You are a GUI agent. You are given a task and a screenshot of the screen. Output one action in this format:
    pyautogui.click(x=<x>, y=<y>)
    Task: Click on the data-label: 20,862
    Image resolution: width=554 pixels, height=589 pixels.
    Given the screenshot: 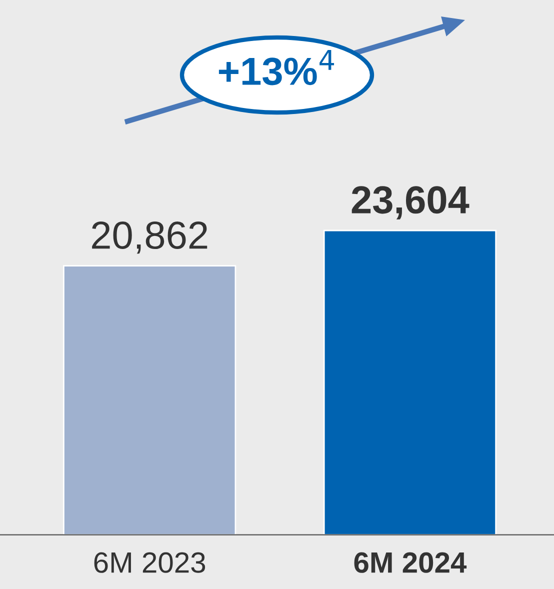 What is the action you would take?
    pyautogui.click(x=150, y=237)
    